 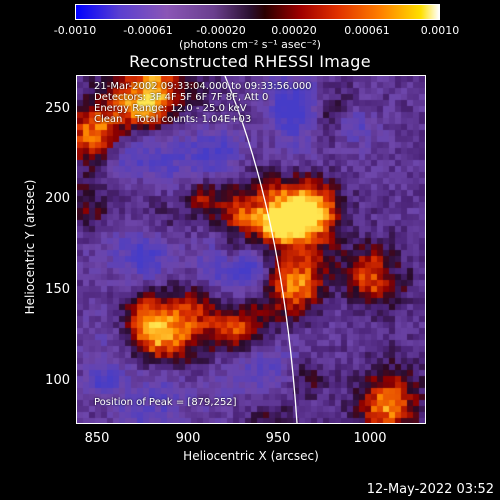 What do you see at coordinates (250, 44) in the screenshot?
I see `colorbar-units: (photons cm⁻² s⁻¹ asec⁻²)` at bounding box center [250, 44].